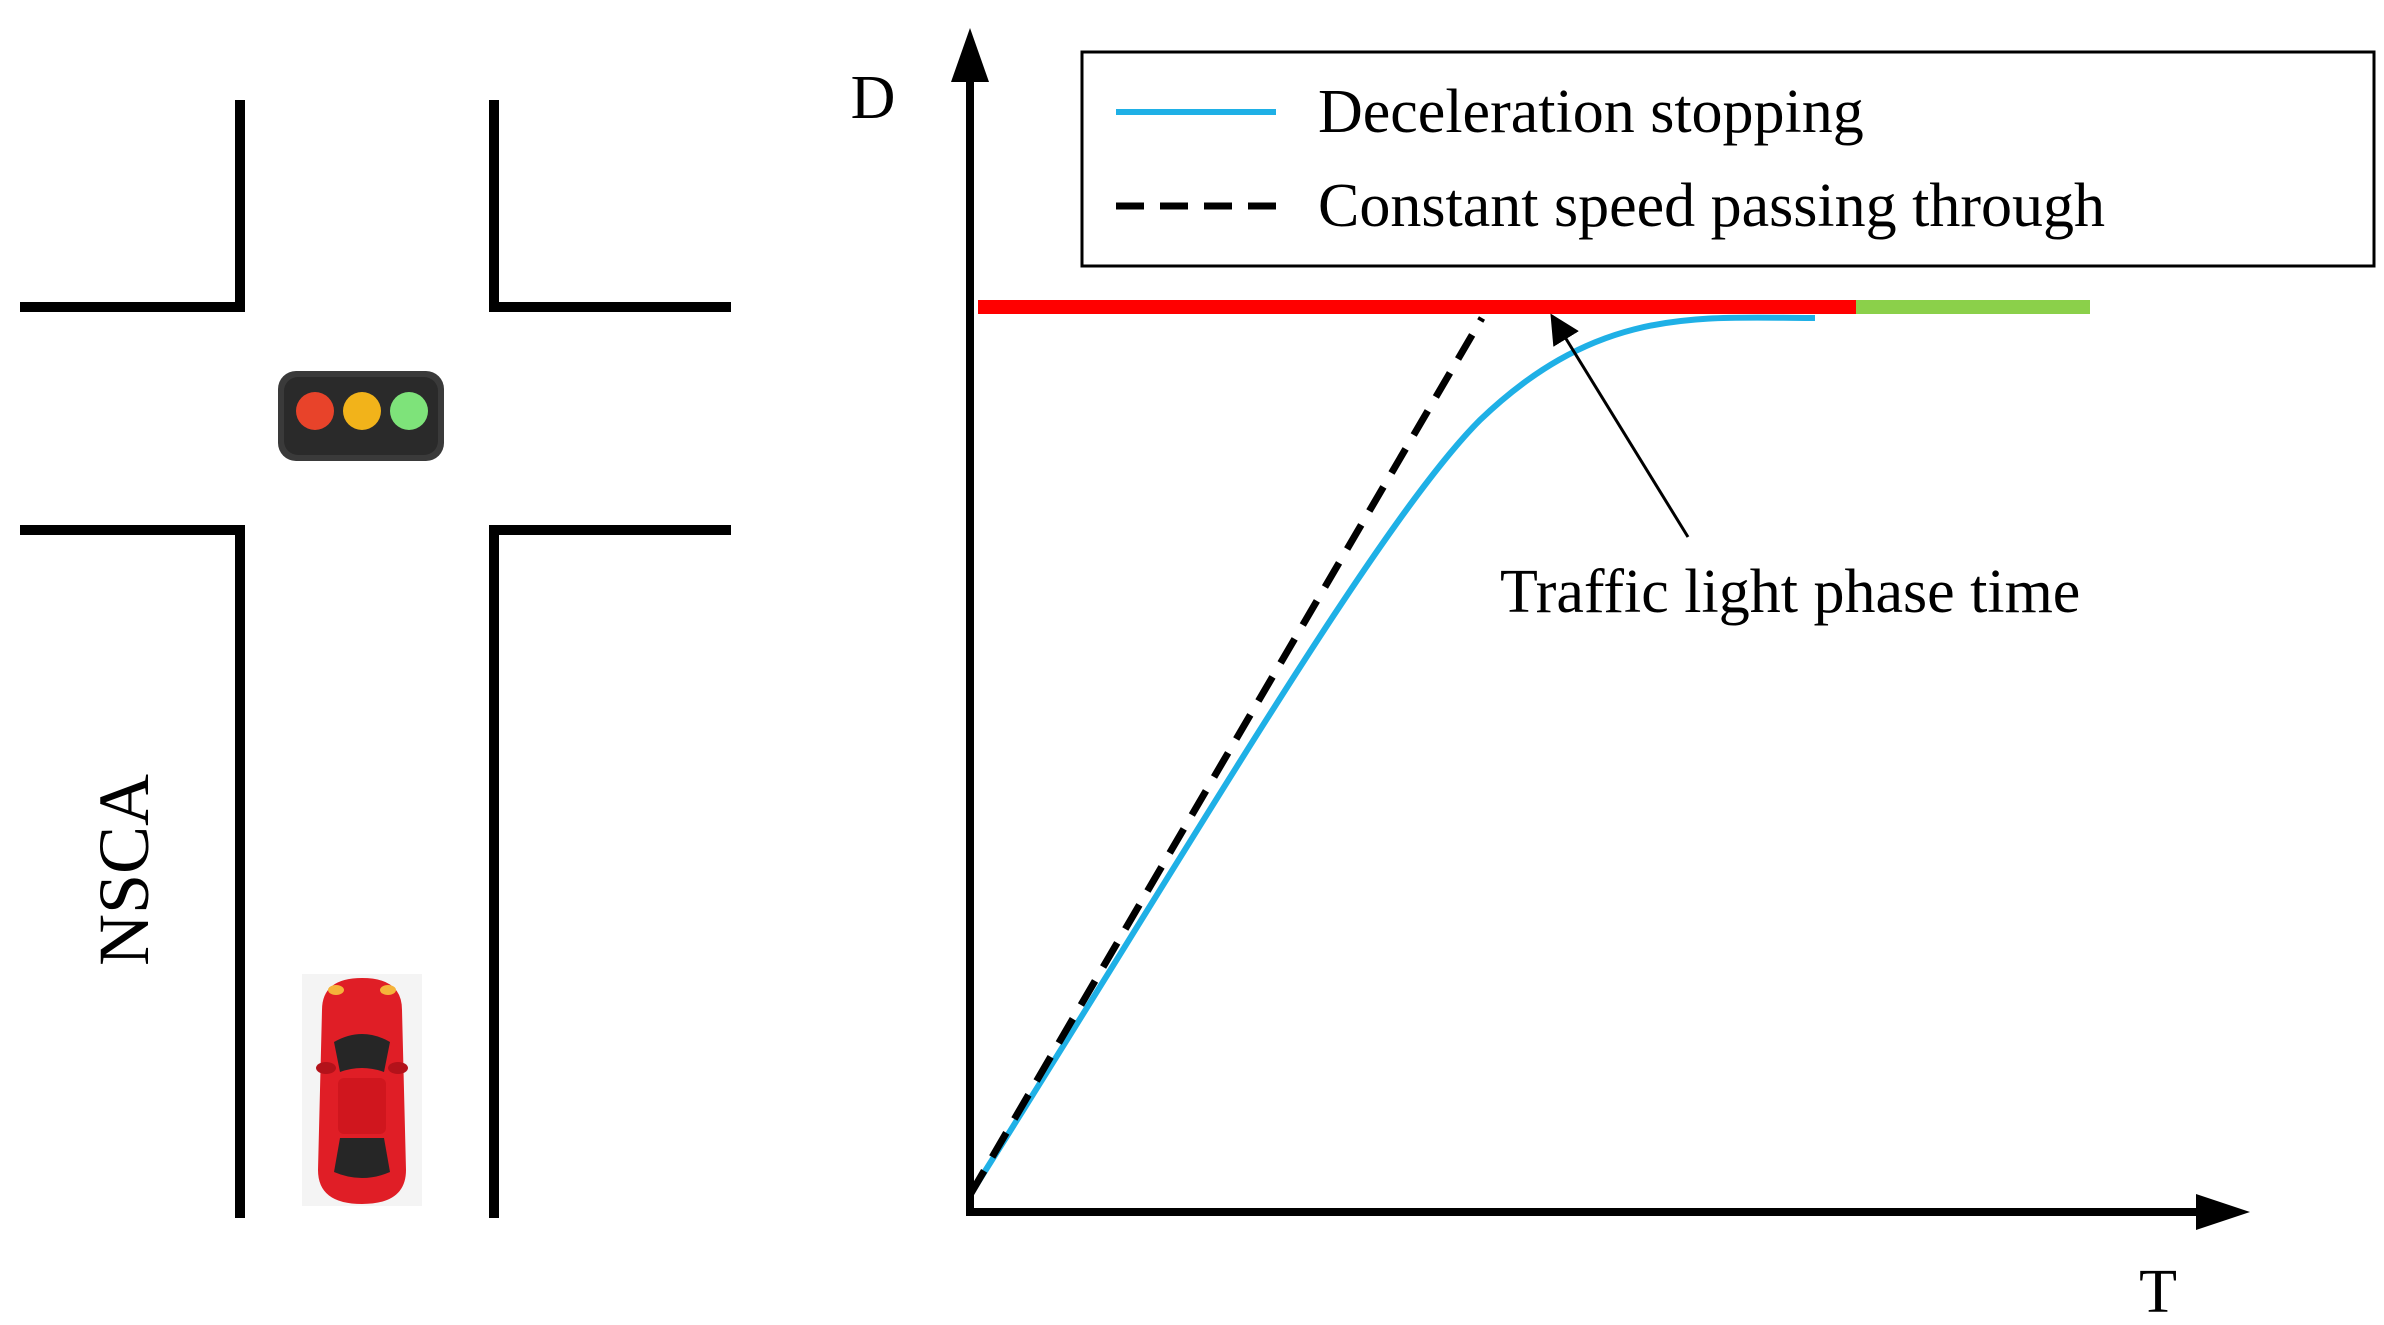 This screenshot has height=1325, width=2384. I want to click on annotation-arrow, so click(1620, 425).